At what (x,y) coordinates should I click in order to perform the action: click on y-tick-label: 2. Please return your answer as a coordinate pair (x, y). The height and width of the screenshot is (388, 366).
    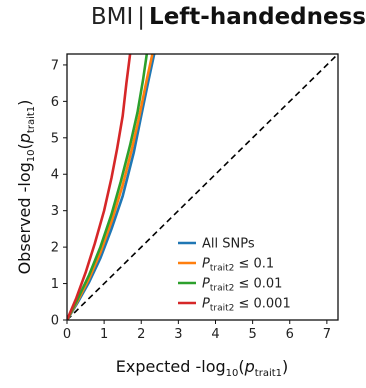
    Looking at the image, I should click on (55, 248).